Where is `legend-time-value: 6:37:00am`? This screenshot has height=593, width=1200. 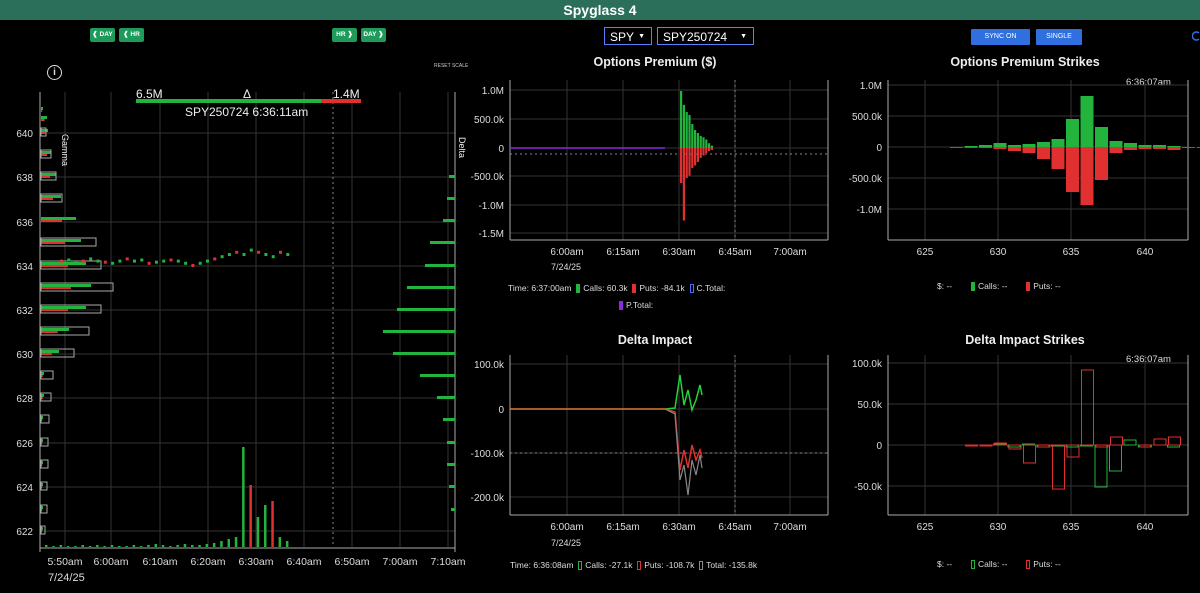
legend-time-value: 6:37:00am is located at coordinates (551, 288).